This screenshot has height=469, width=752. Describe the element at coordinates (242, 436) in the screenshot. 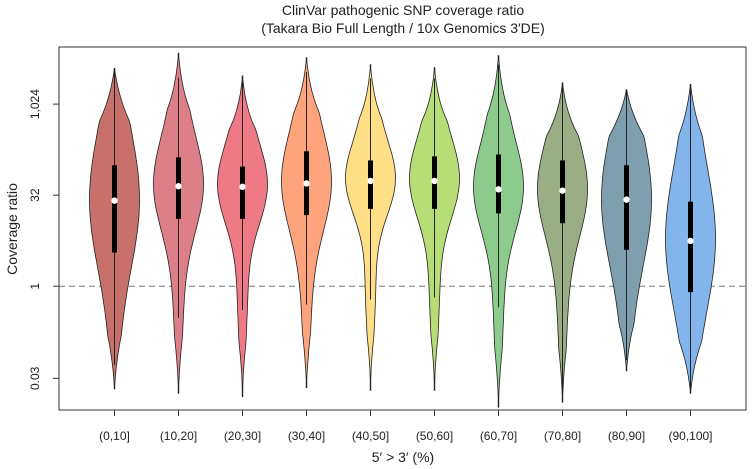

I see `x-tick-label: (20,30]` at that location.